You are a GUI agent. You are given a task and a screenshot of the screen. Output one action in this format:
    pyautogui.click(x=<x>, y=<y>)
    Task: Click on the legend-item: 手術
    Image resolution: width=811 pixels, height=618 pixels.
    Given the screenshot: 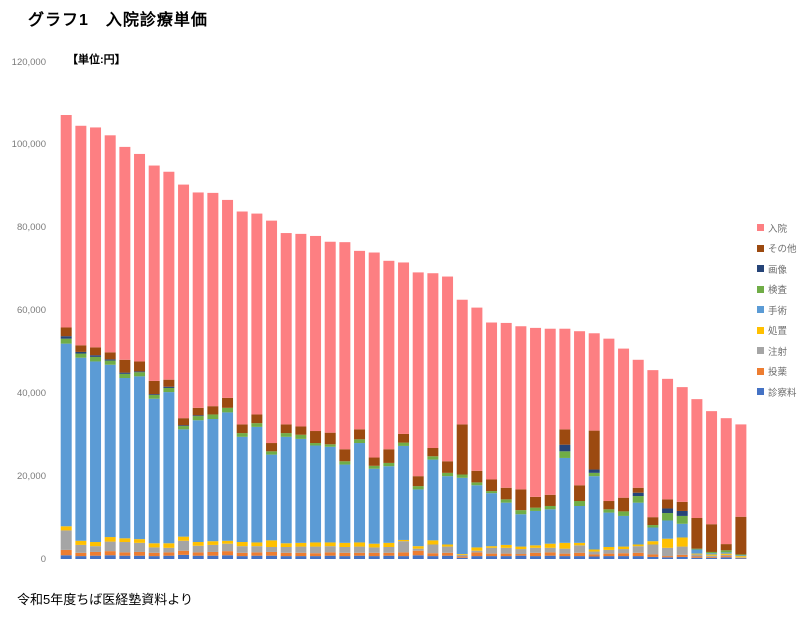 What is the action you would take?
    pyautogui.click(x=777, y=311)
    